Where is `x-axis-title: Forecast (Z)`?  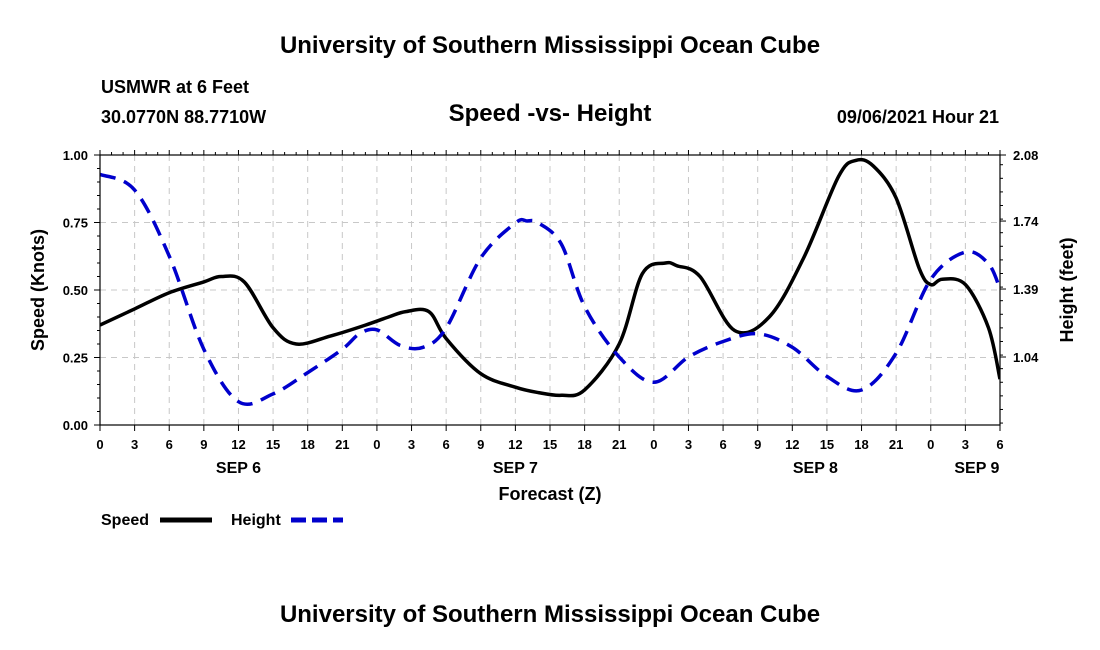
x-axis-title: Forecast (Z) is located at coordinates (549, 494).